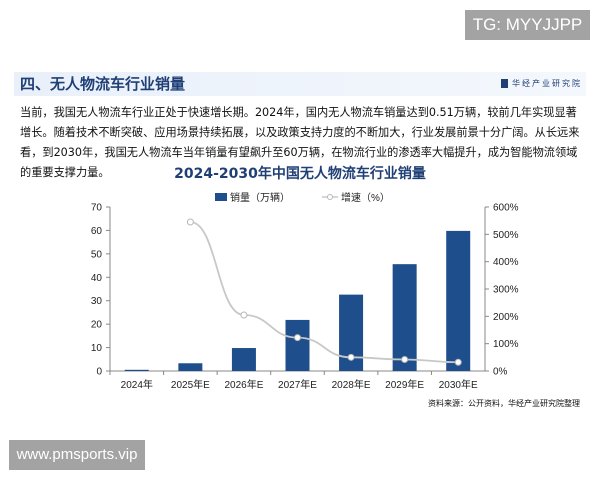 The width and height of the screenshot is (600, 480). What do you see at coordinates (506, 344) in the screenshot?
I see `right-tick-label: 100%` at bounding box center [506, 344].